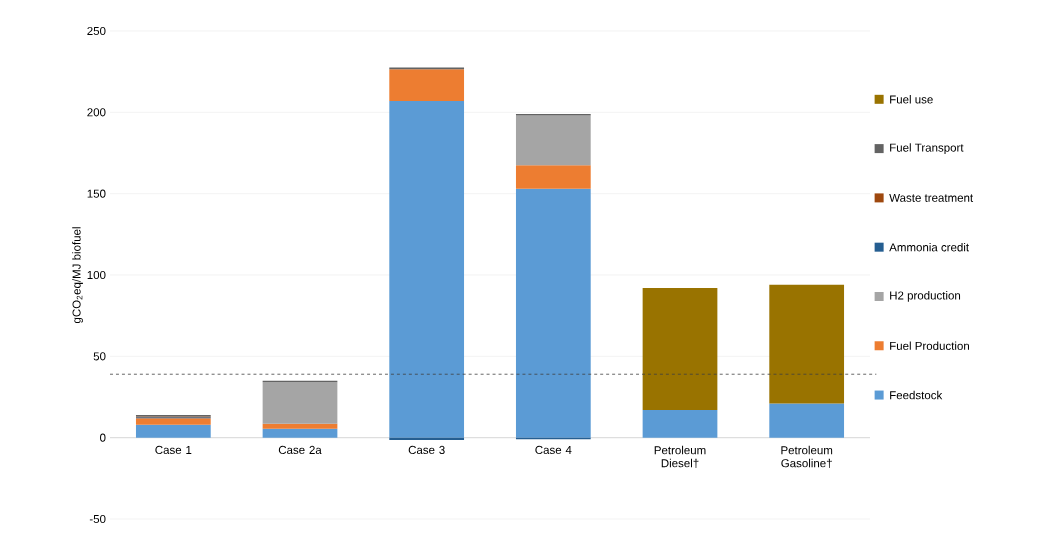 This screenshot has height=533, width=1048. I want to click on legend-label: Waste treatment, so click(931, 197).